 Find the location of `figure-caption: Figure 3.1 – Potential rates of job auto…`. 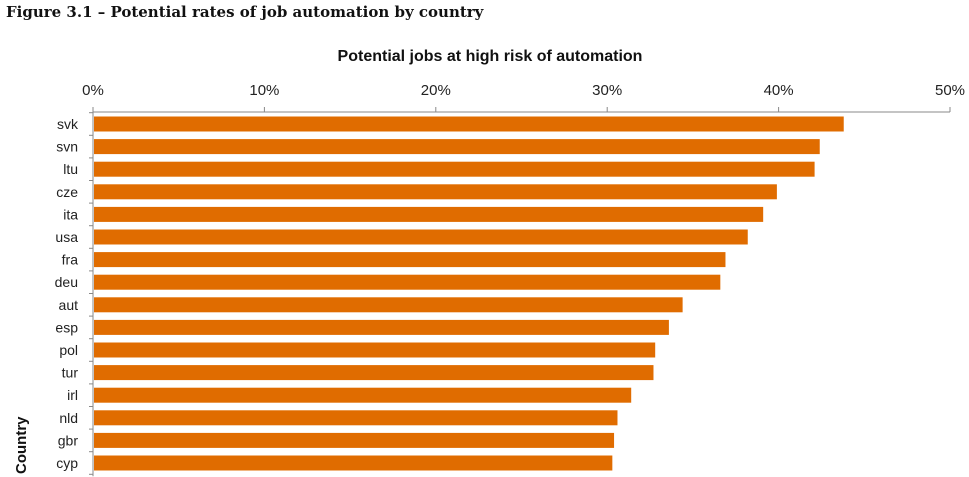

figure-caption: Figure 3.1 – Potential rates of job auto… is located at coordinates (245, 12).